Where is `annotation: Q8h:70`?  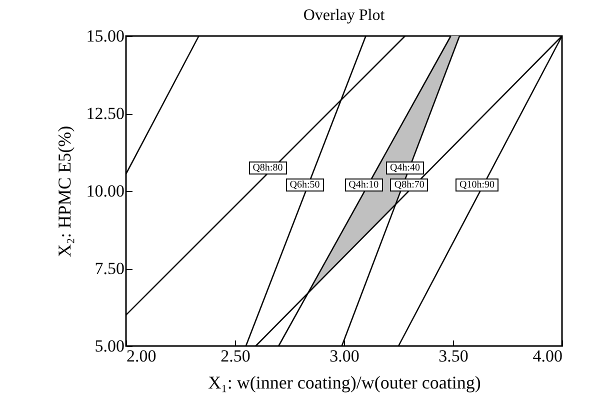 annotation: Q8h:70 is located at coordinates (409, 185).